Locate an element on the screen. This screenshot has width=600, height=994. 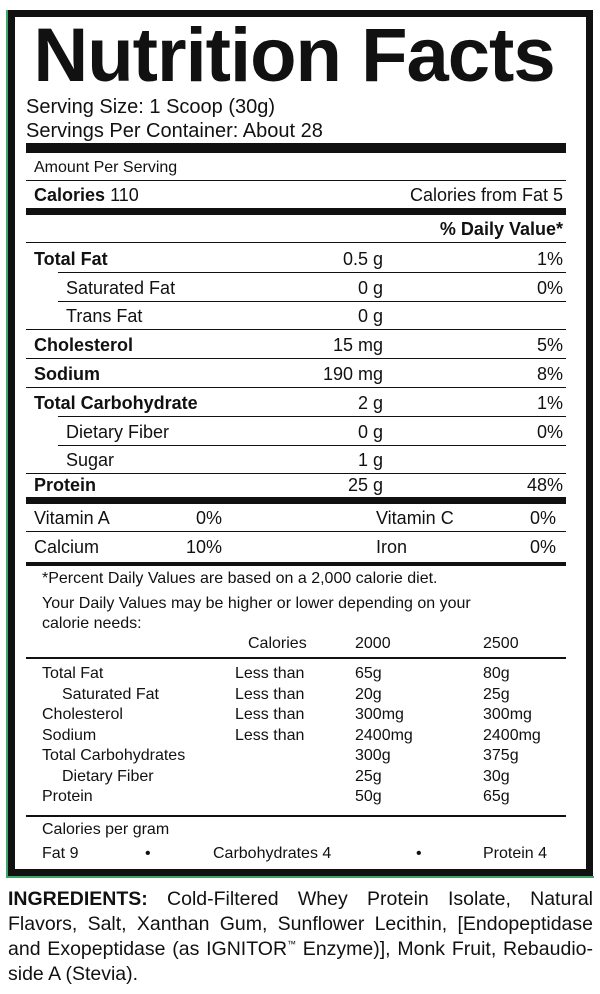
iron-dv: 0% is located at coordinates (542, 547).